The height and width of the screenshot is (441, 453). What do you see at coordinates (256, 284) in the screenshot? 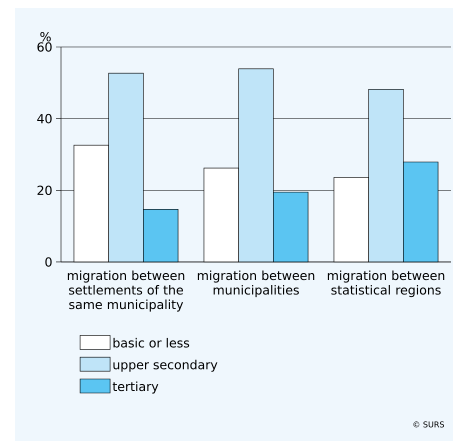
I see `x-tick-label: migration between municipalities` at bounding box center [256, 284].